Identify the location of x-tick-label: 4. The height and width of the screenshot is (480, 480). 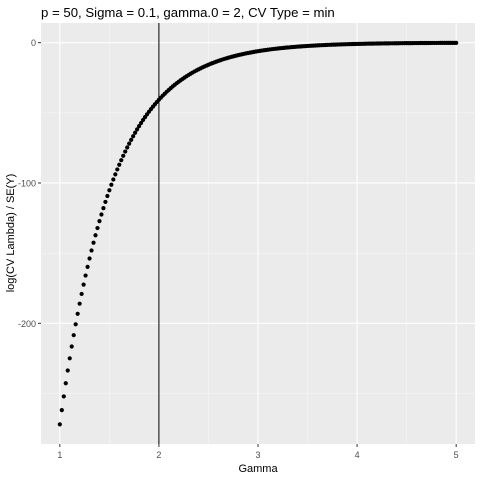
(357, 455).